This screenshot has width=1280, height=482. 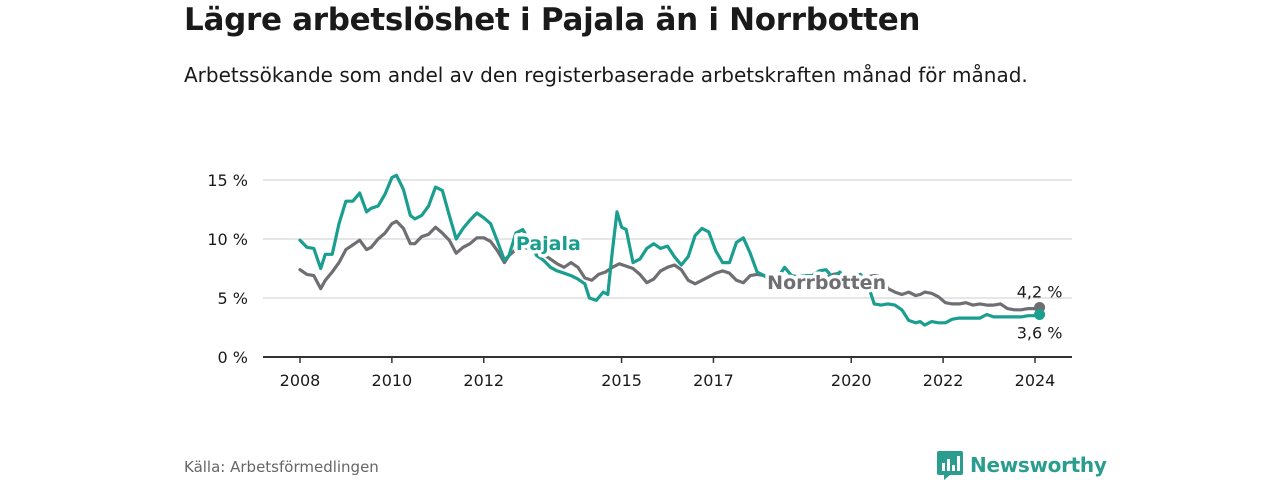 What do you see at coordinates (1038, 465) in the screenshot?
I see `brand-name: Newsworthy` at bounding box center [1038, 465].